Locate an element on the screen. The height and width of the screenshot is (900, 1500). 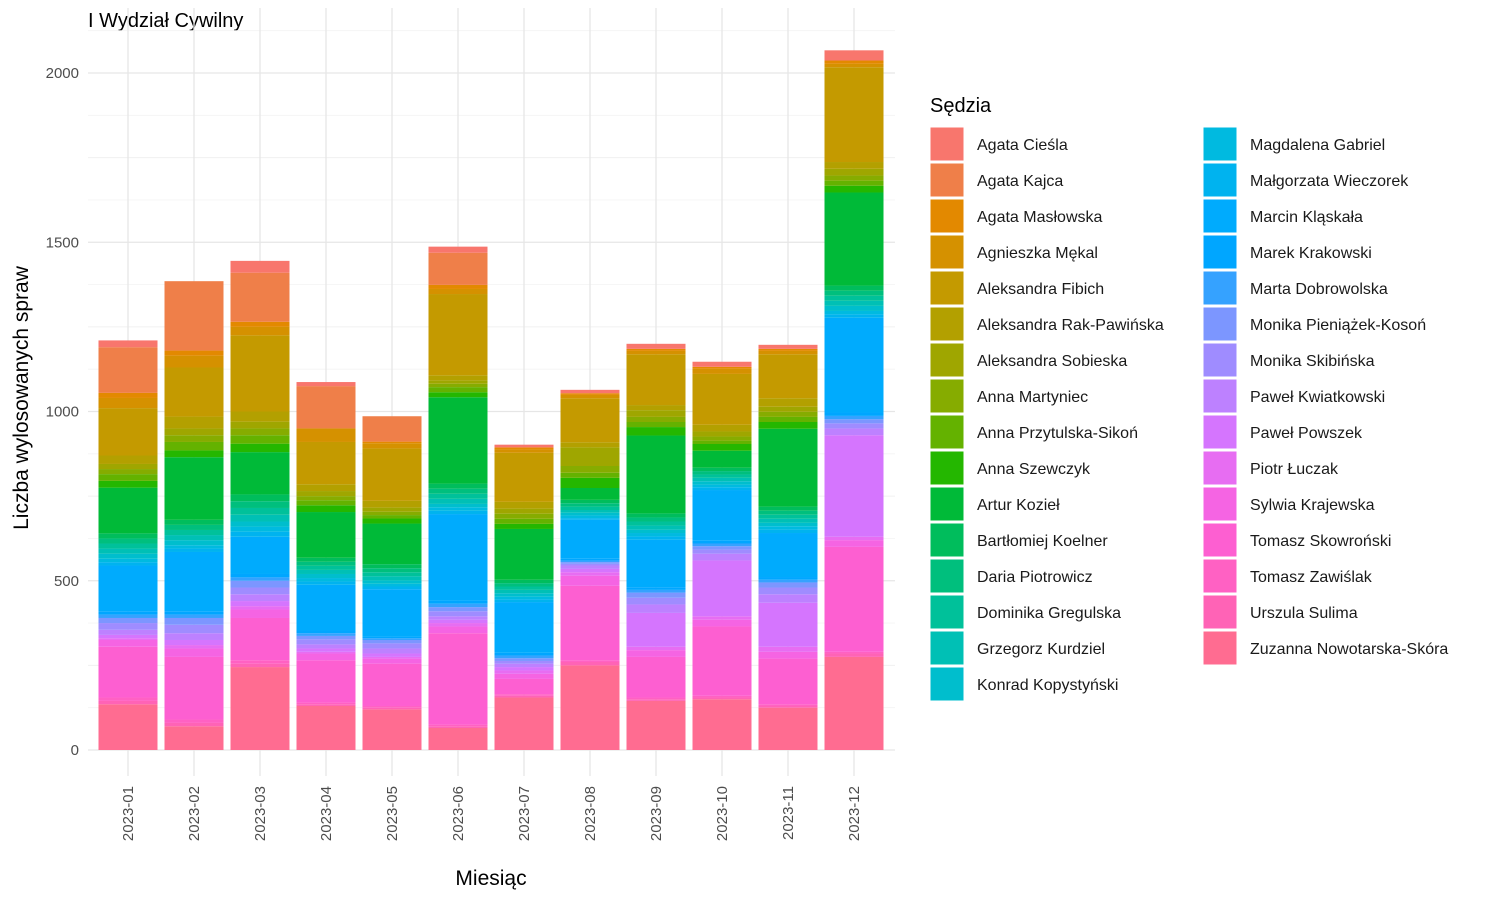
y-axis-ticks: 0 500 1000 1500 2000 is located at coordinates (62, 412).